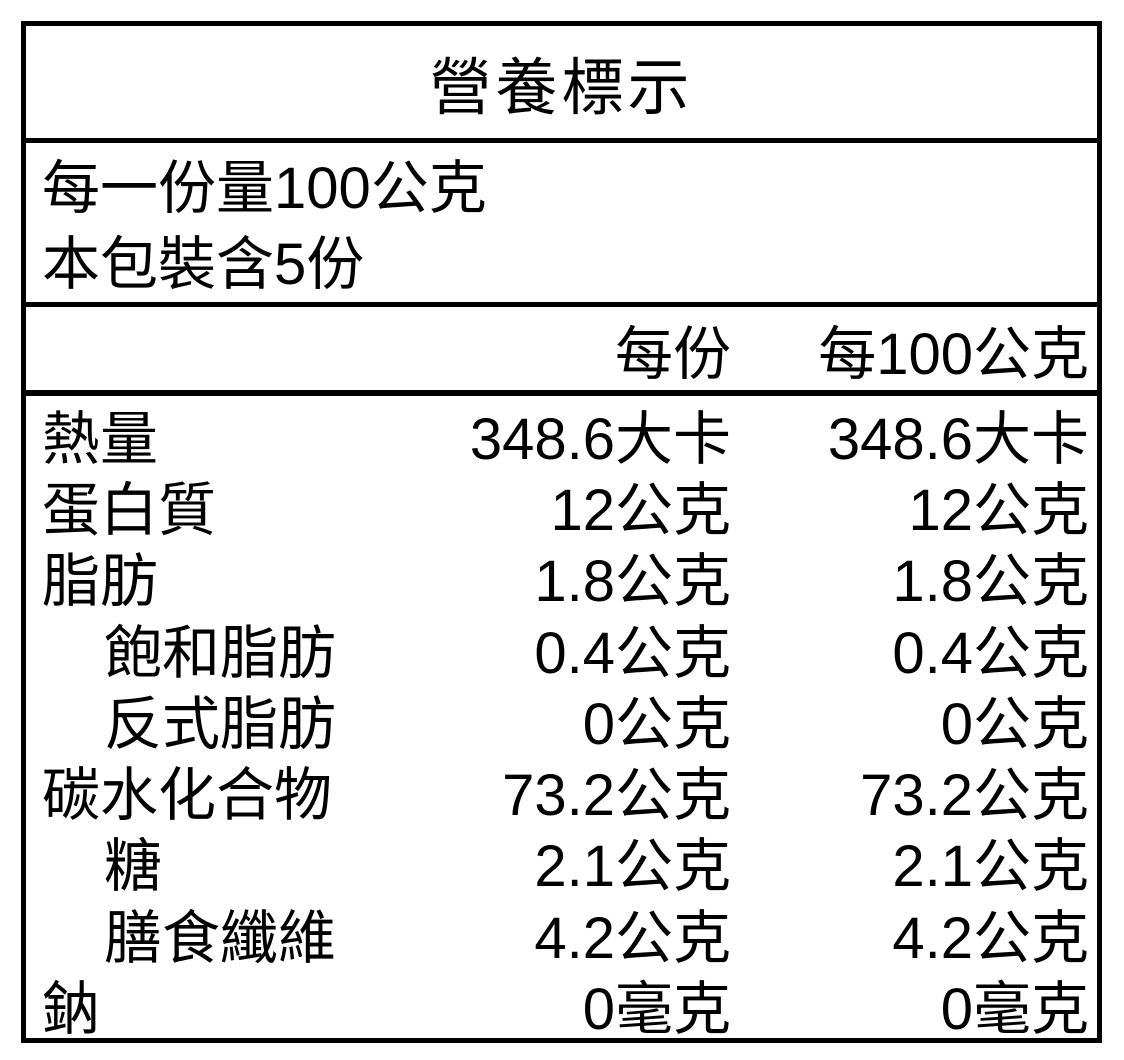  What do you see at coordinates (220, 938) in the screenshot?
I see `nutrient-name: 膳食纖維` at bounding box center [220, 938].